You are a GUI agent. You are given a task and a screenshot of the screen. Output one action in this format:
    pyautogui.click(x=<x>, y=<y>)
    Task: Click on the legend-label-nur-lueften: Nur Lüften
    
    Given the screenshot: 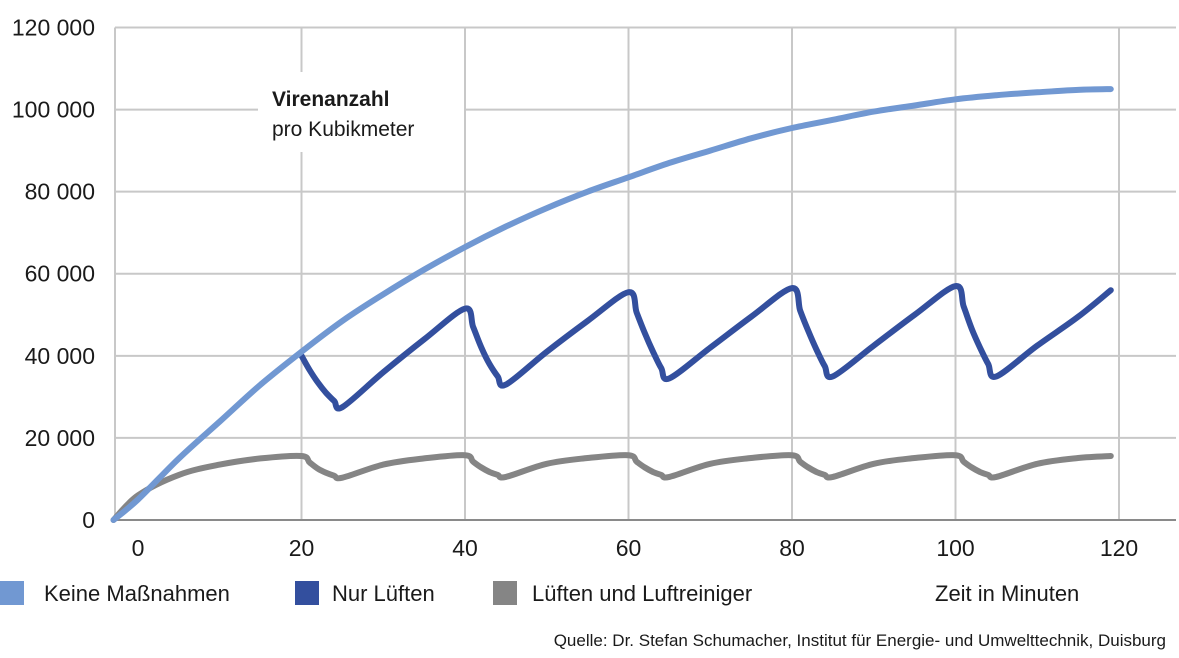 What is the action you would take?
    pyautogui.click(x=383, y=593)
    